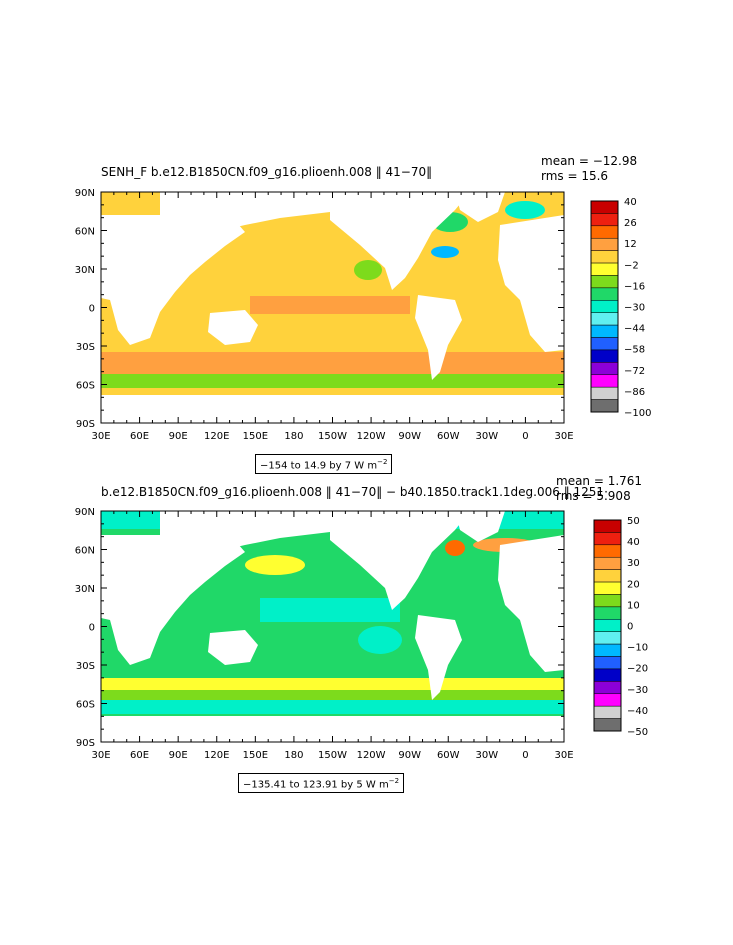 The height and width of the screenshot is (945, 733). I want to click on panel-2-antarctic-shelf, so click(332, 707).